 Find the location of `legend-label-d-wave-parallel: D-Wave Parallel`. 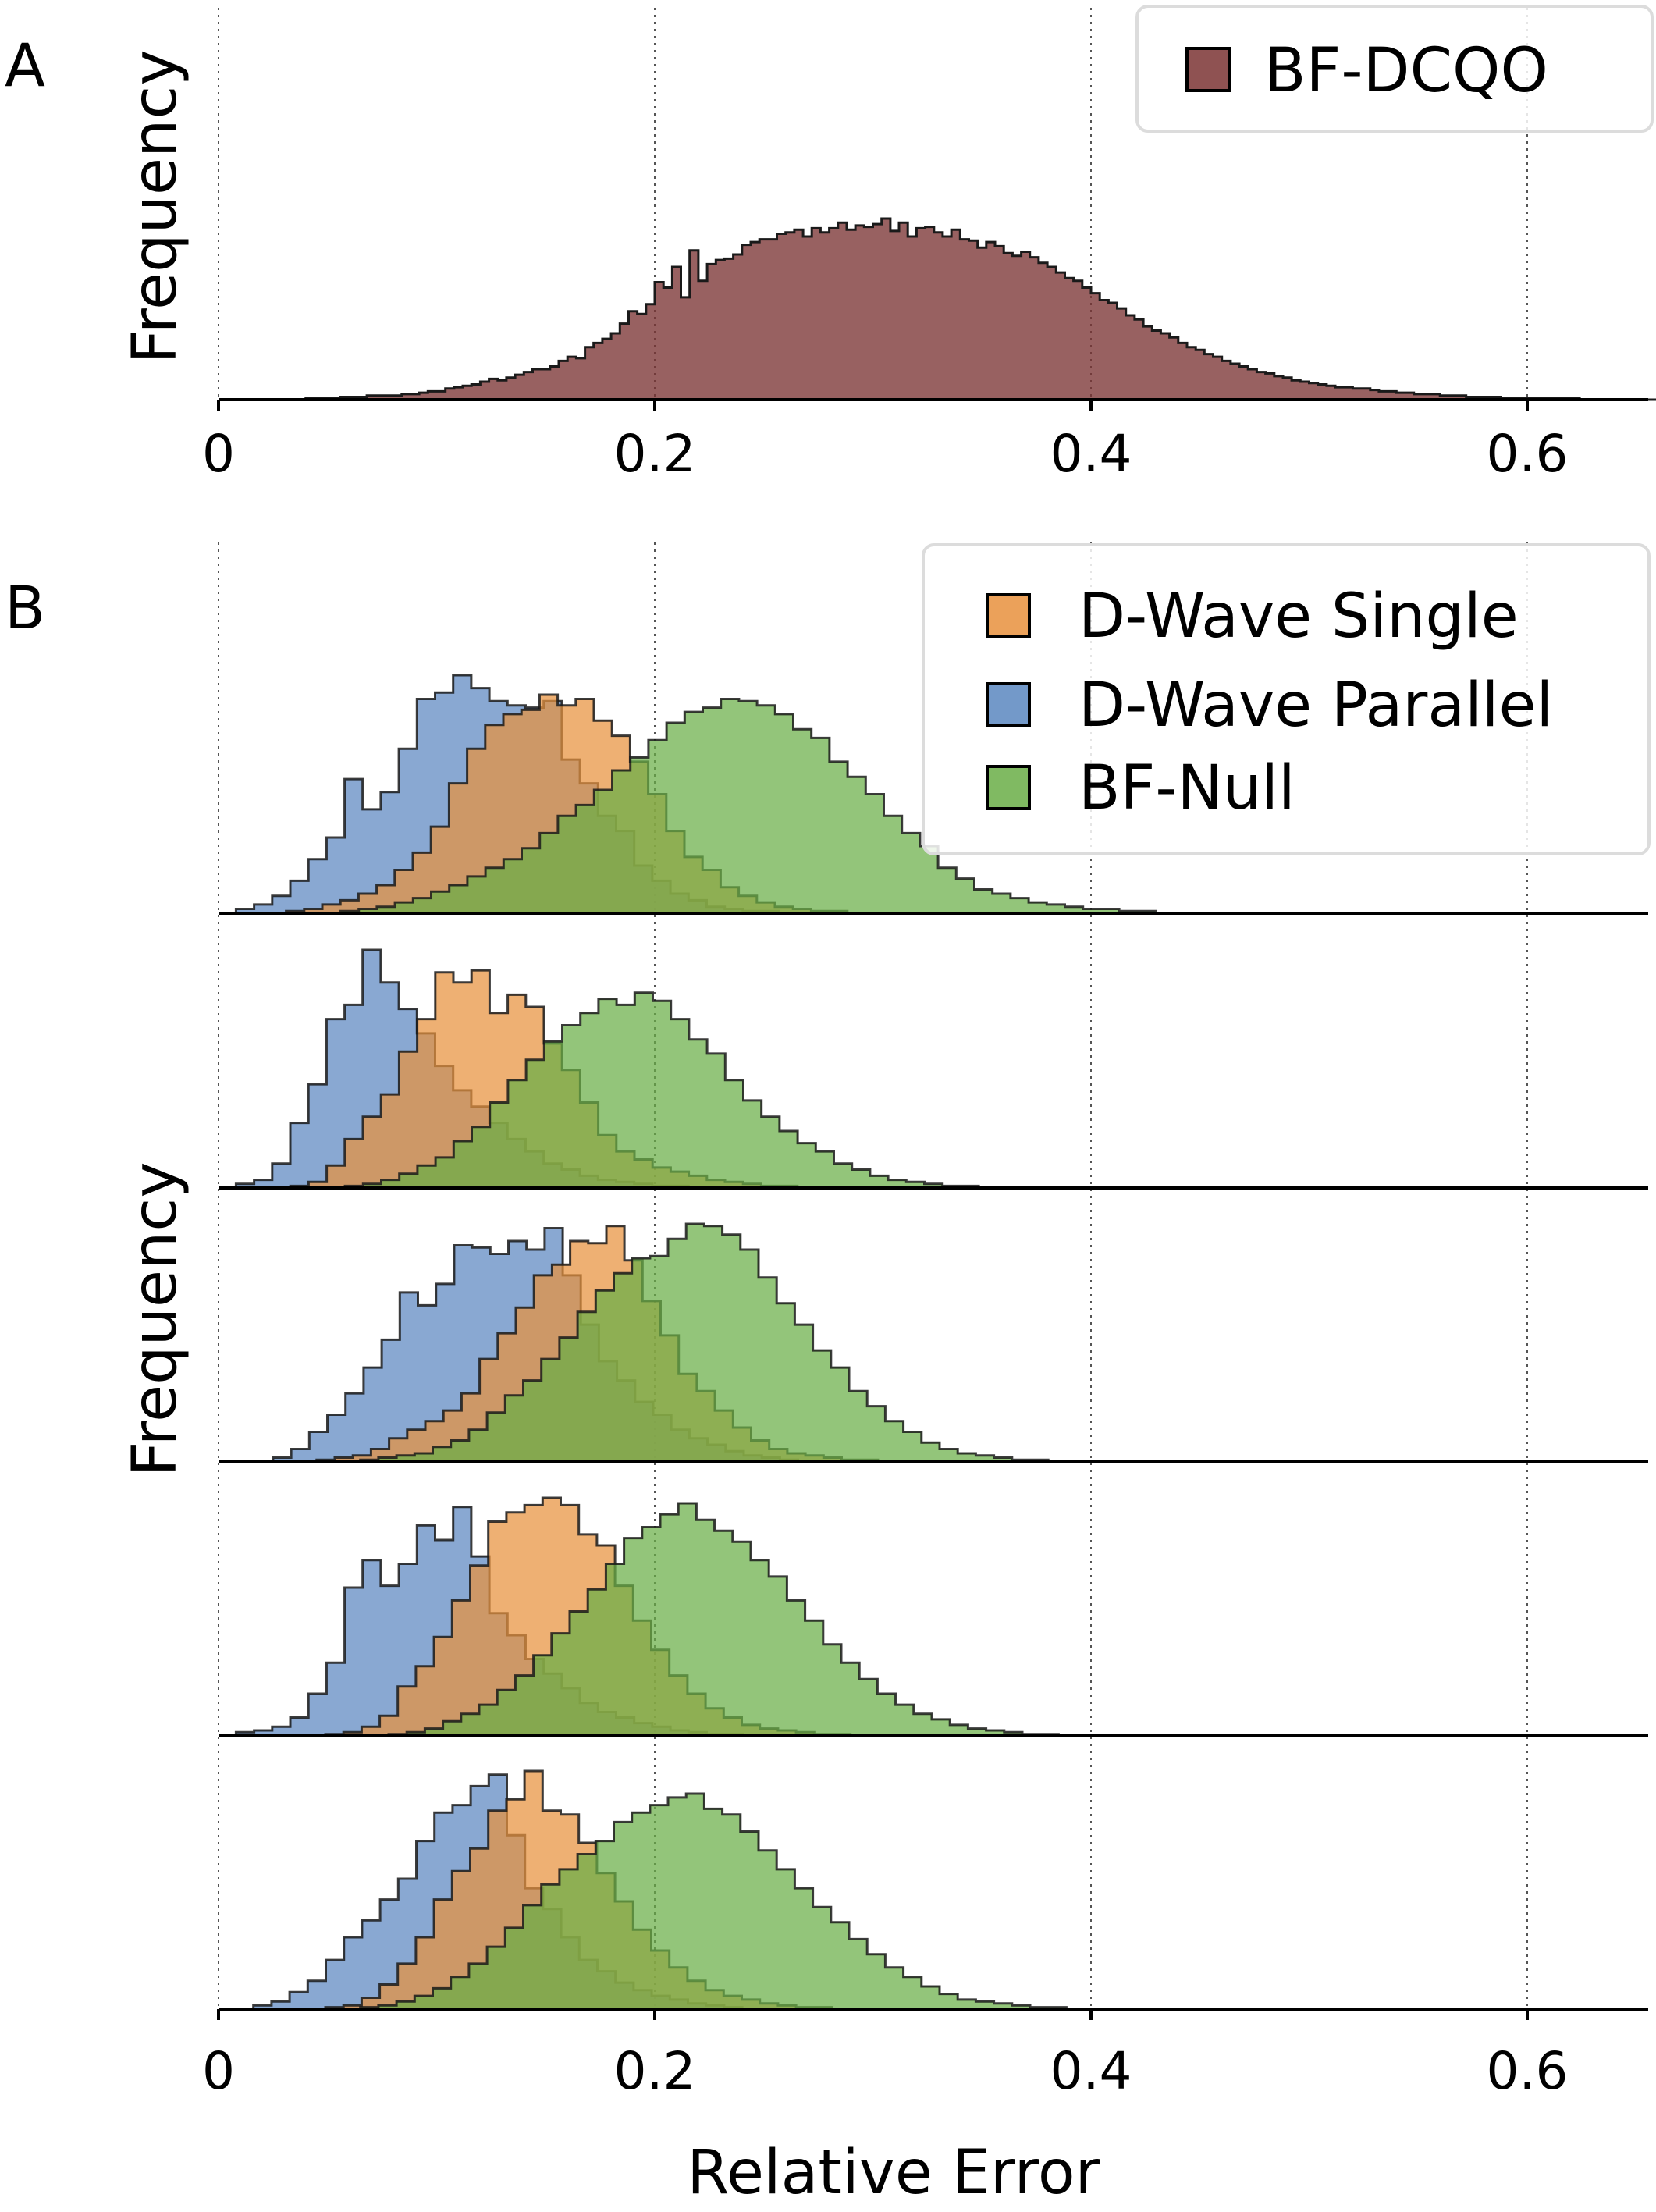

legend-label-d-wave-parallel: D-Wave Parallel is located at coordinates (1316, 706).